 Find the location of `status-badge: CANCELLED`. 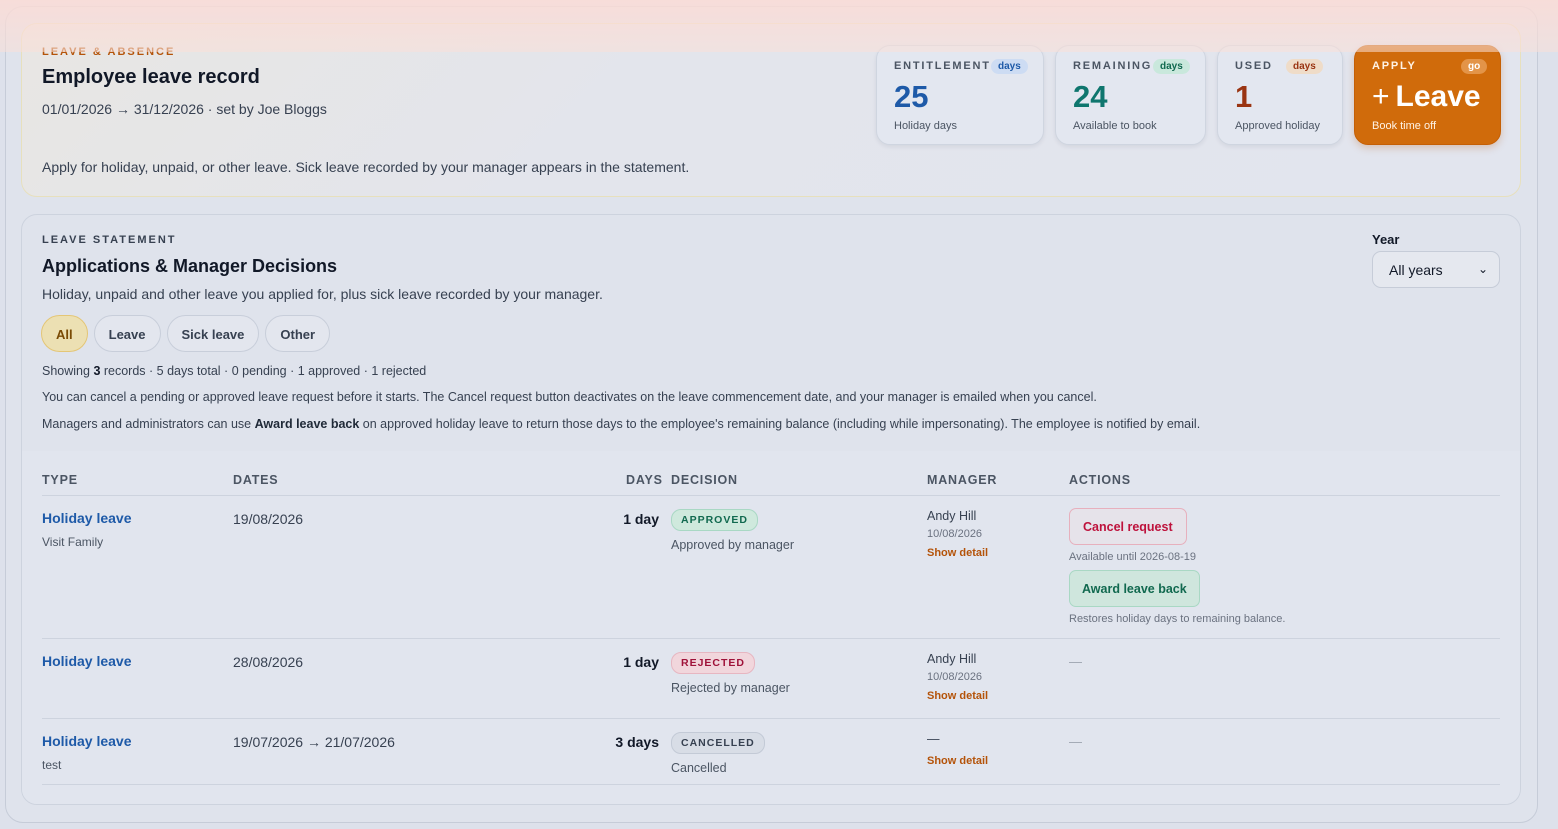

status-badge: CANCELLED is located at coordinates (718, 743).